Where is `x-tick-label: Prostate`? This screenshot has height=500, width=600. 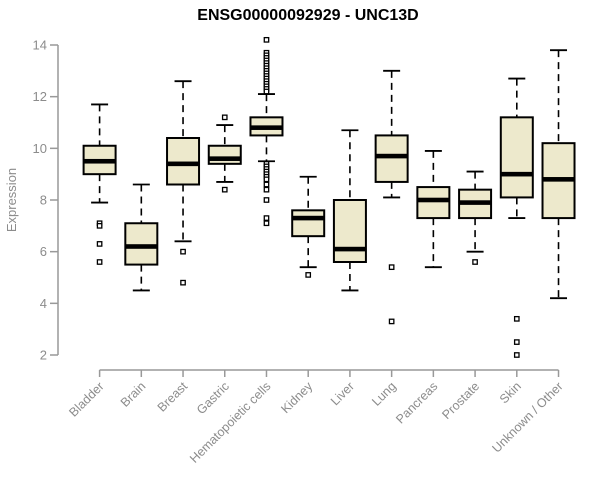 x-tick-label: Prostate is located at coordinates (460, 400).